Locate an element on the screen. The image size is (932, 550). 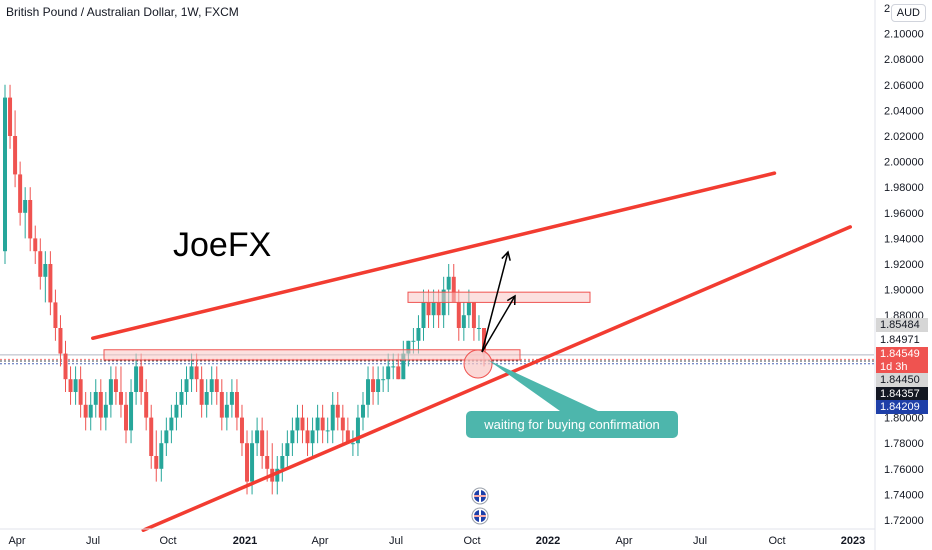
arrow-shaft is located at coordinates (498, 324).